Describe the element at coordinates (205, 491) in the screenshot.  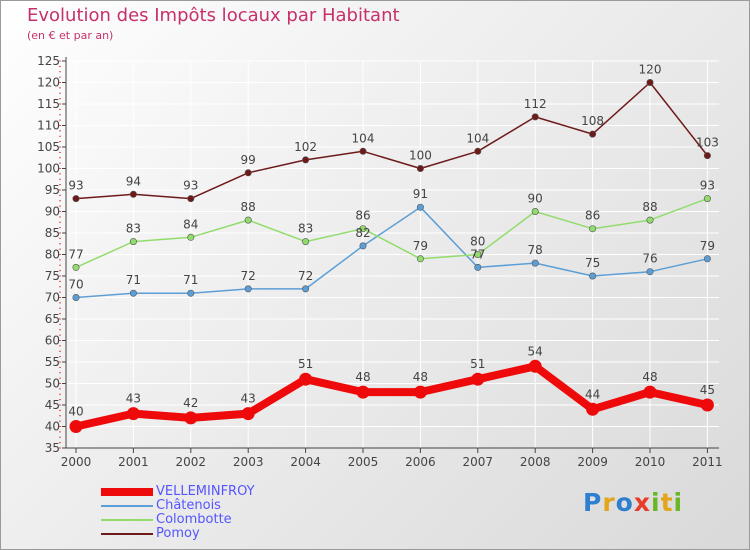
I see `legend-label: VELLEMINFROY` at that location.